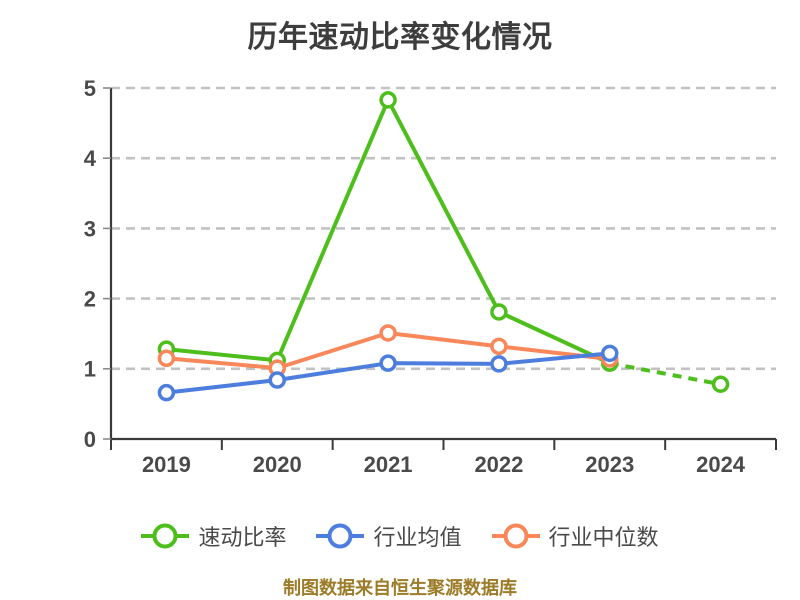 This screenshot has height=600, width=800. Describe the element at coordinates (90, 369) in the screenshot. I see `y-axis-label: 1` at that location.